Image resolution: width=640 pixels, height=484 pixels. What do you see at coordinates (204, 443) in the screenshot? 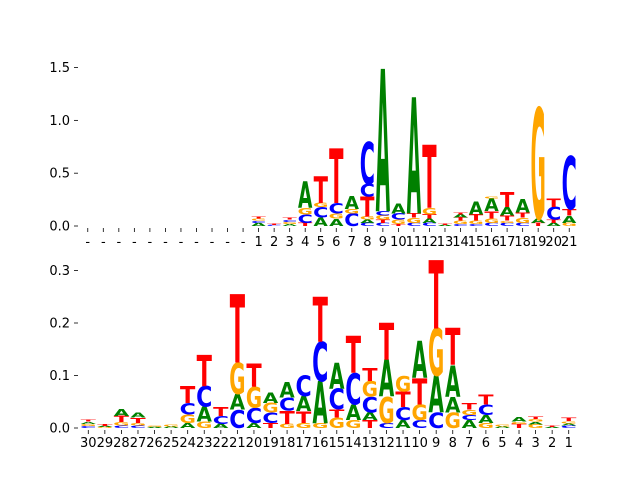
I see `x-tick-label: 23` at bounding box center [204, 443].